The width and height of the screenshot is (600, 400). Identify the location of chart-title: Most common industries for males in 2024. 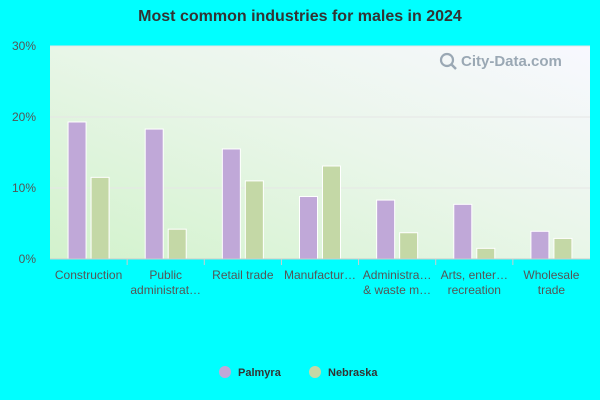
(300, 16).